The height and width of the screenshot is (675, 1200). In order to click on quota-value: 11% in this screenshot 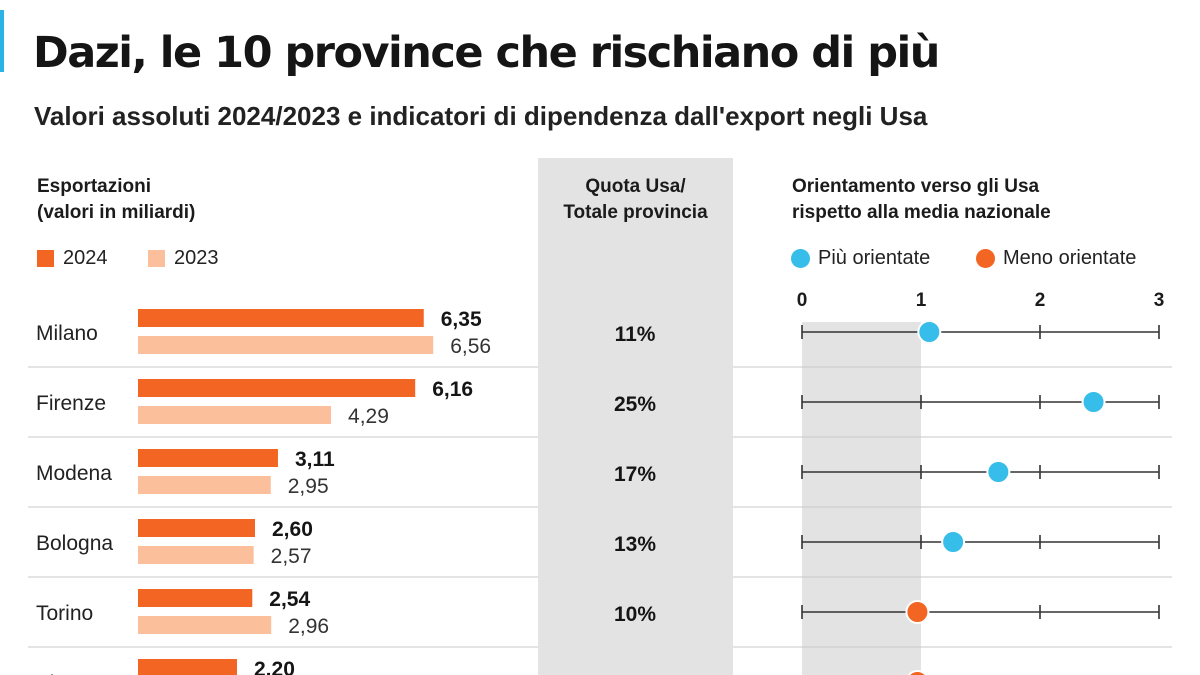, I will do `click(635, 334)`.